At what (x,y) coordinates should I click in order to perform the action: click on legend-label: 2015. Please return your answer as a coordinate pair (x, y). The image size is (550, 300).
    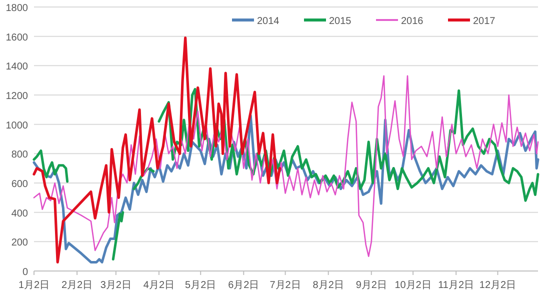
    Looking at the image, I should click on (340, 21).